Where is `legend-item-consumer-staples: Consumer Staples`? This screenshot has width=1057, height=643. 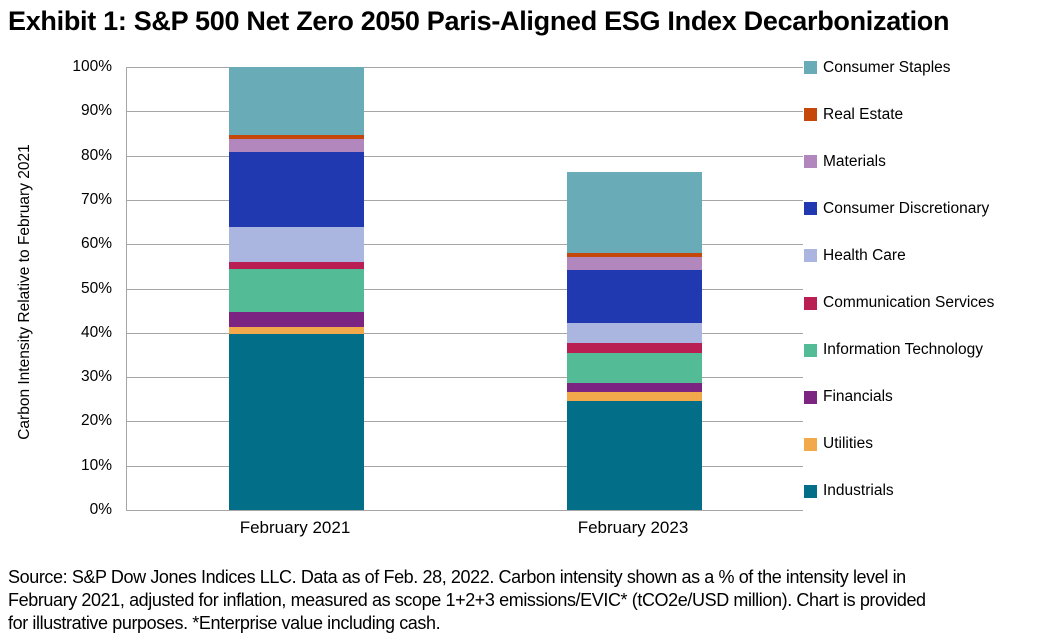
legend-item-consumer-staples: Consumer Staples is located at coordinates (877, 68).